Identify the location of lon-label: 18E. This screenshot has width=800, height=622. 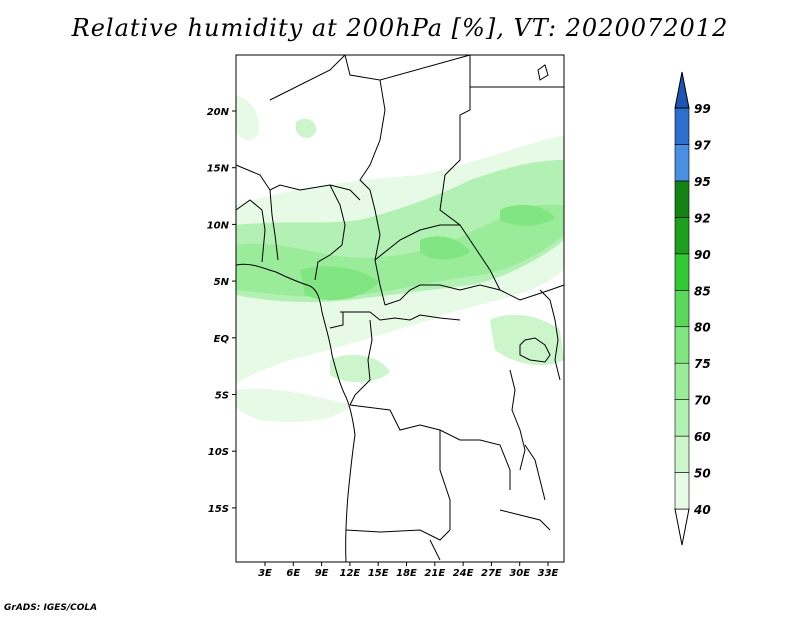
(406, 573).